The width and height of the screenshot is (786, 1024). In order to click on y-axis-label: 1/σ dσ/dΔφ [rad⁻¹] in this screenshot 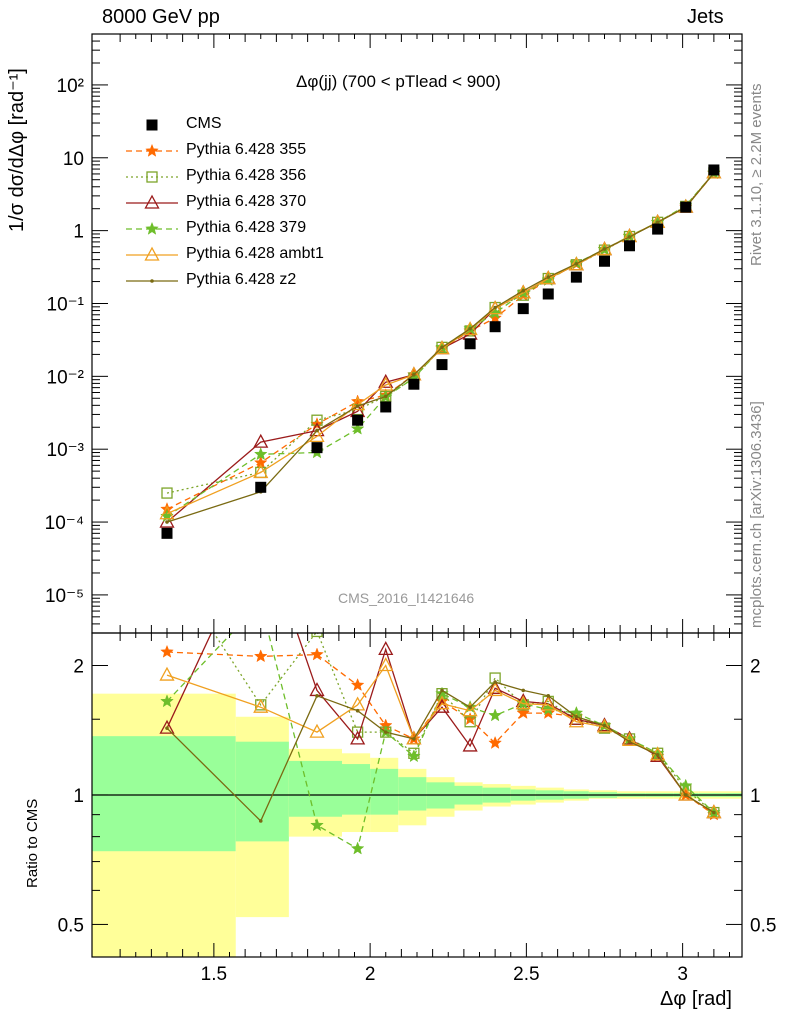, I will do `click(17, 150)`.